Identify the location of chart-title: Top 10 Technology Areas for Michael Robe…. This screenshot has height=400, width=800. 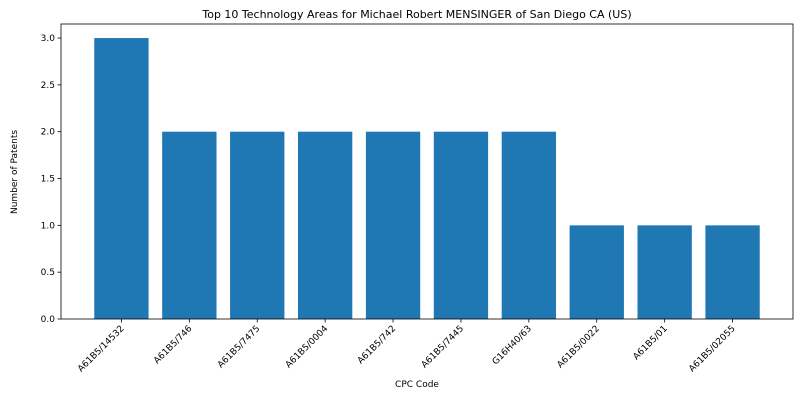
(416, 14).